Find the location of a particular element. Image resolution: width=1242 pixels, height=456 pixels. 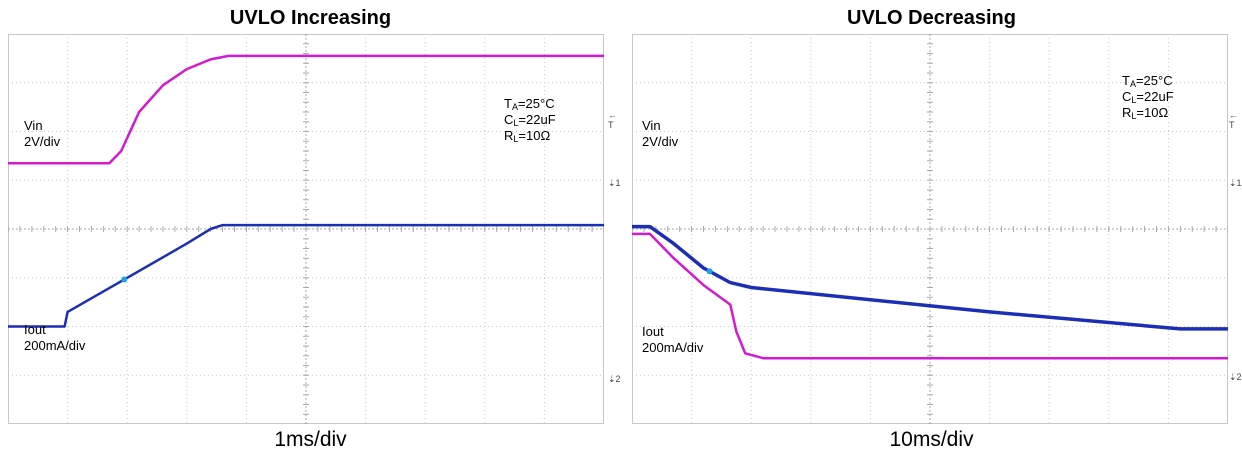

chart-title: UVLO Increasing is located at coordinates (310, 18).